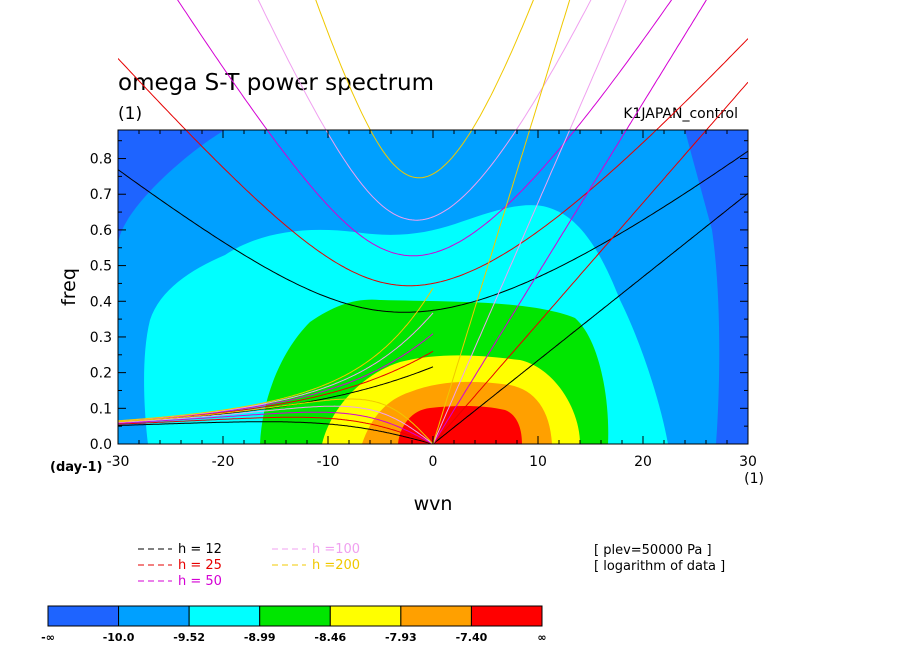  I want to click on x-unit-label: (1), so click(754, 479).